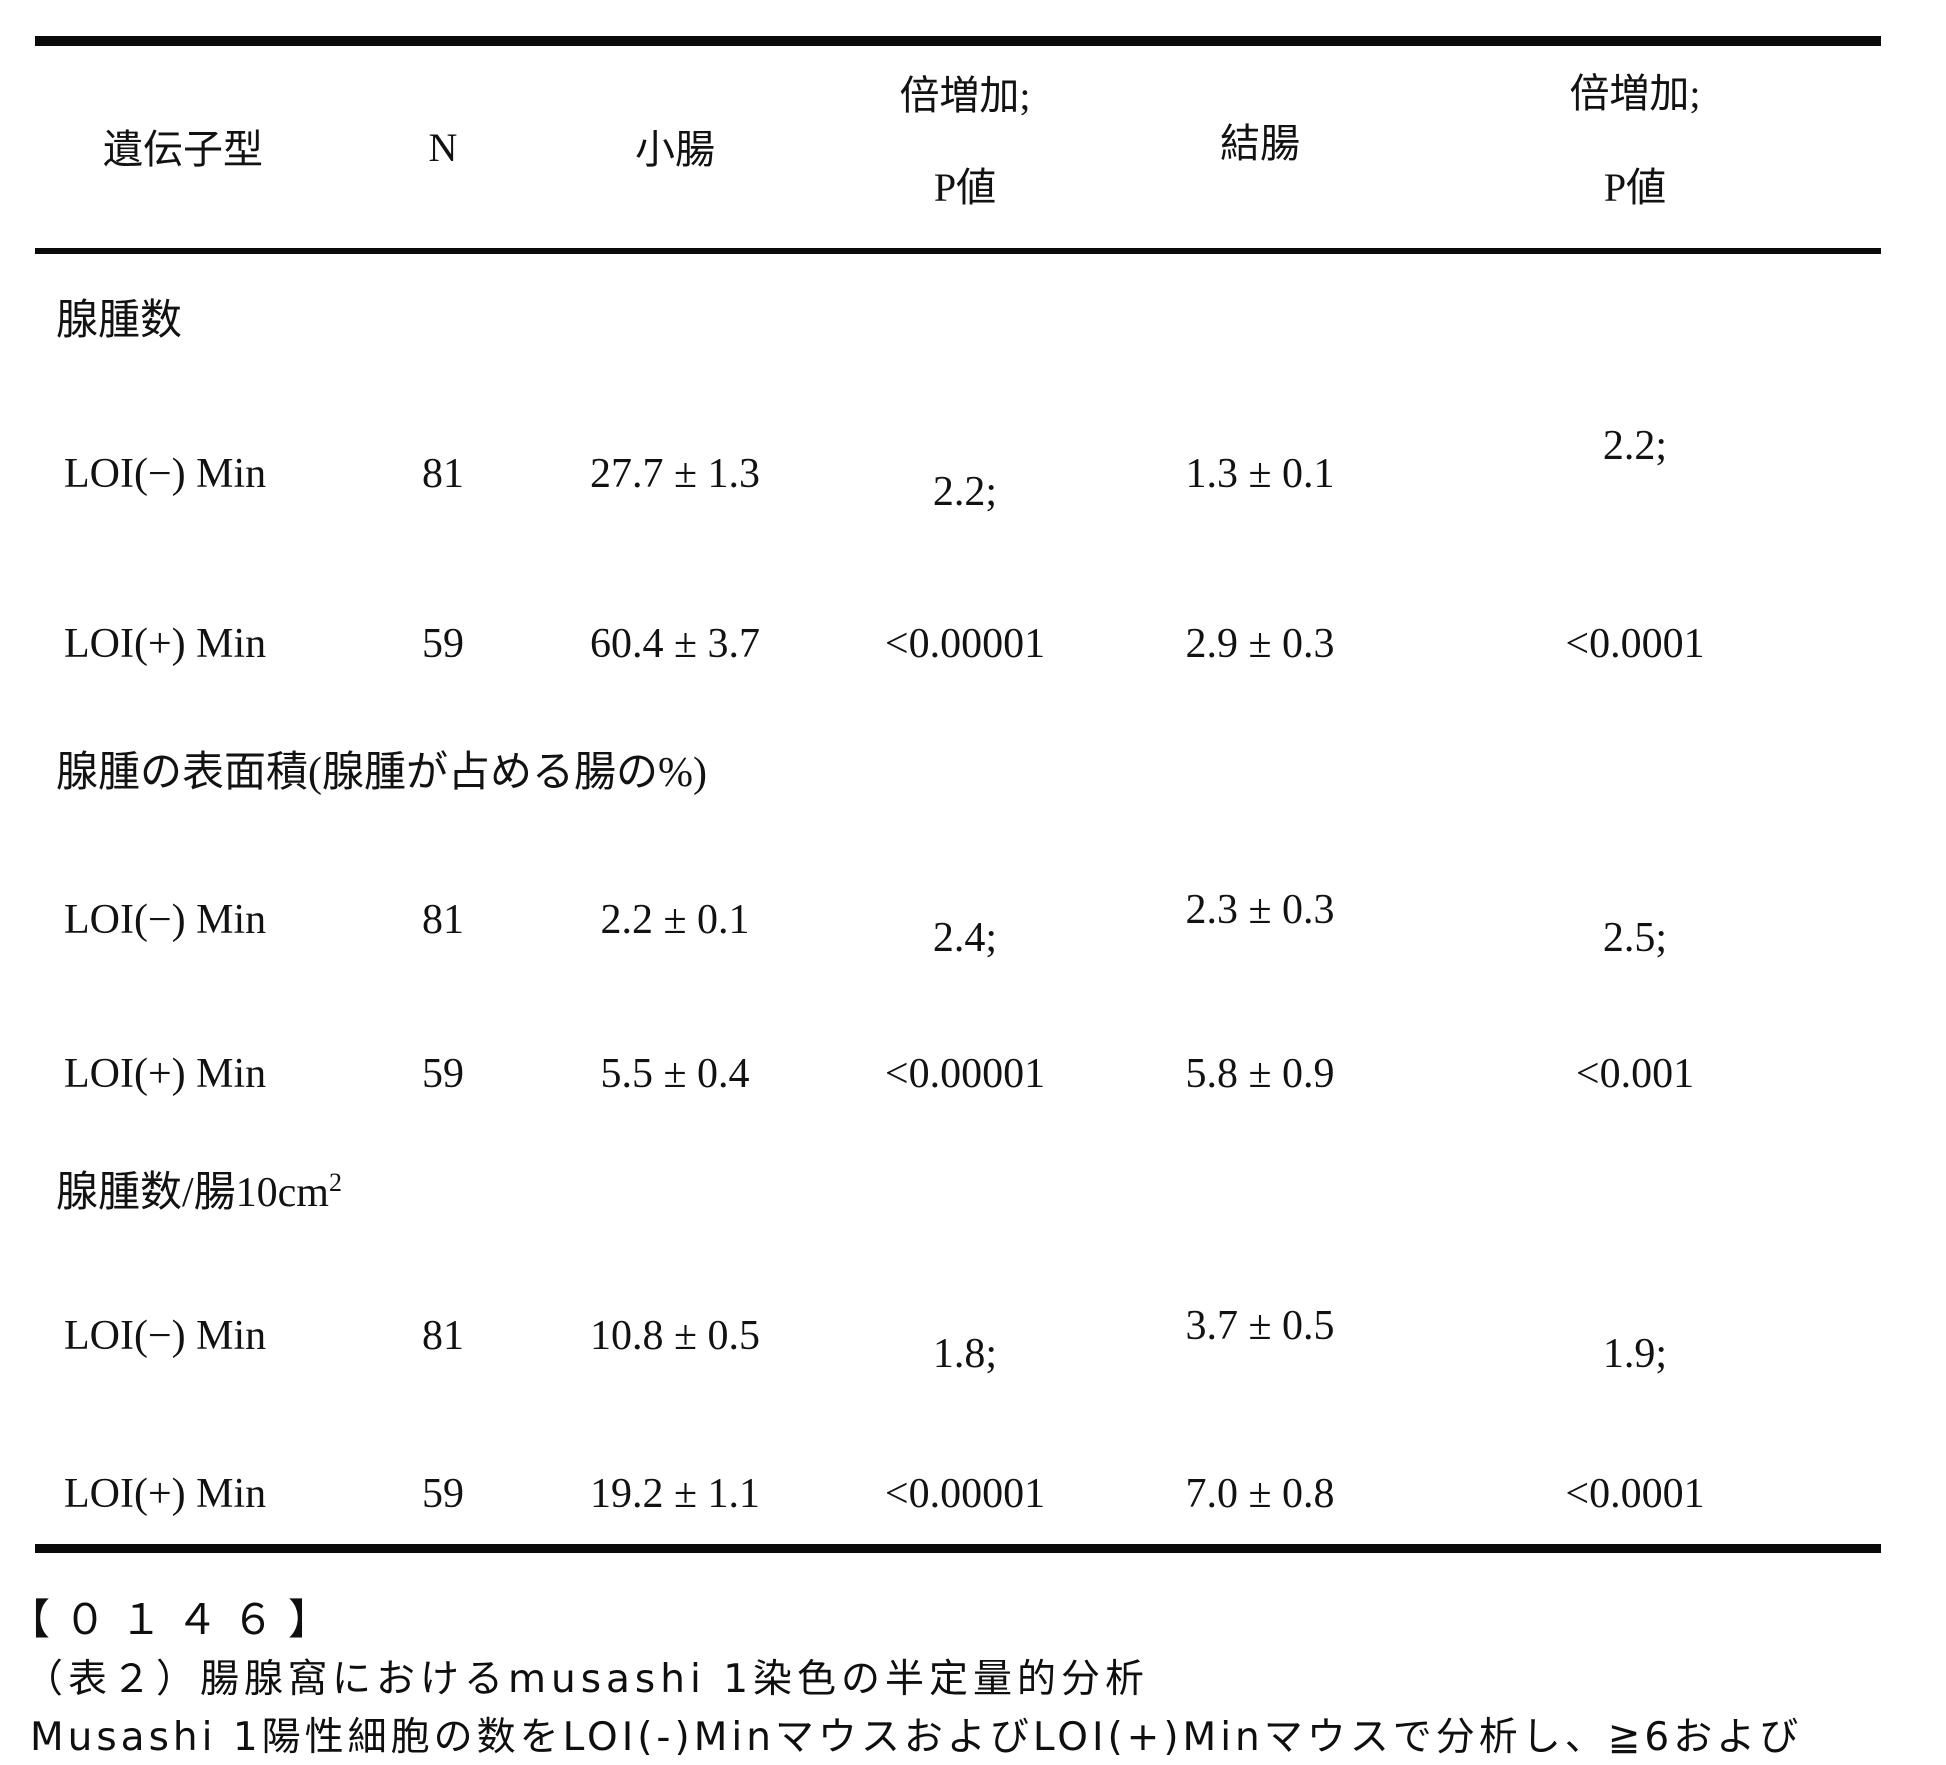 Image resolution: width=1946 pixels, height=1765 pixels. I want to click on paragraph-number: 【０１４６】, so click(176, 1619).